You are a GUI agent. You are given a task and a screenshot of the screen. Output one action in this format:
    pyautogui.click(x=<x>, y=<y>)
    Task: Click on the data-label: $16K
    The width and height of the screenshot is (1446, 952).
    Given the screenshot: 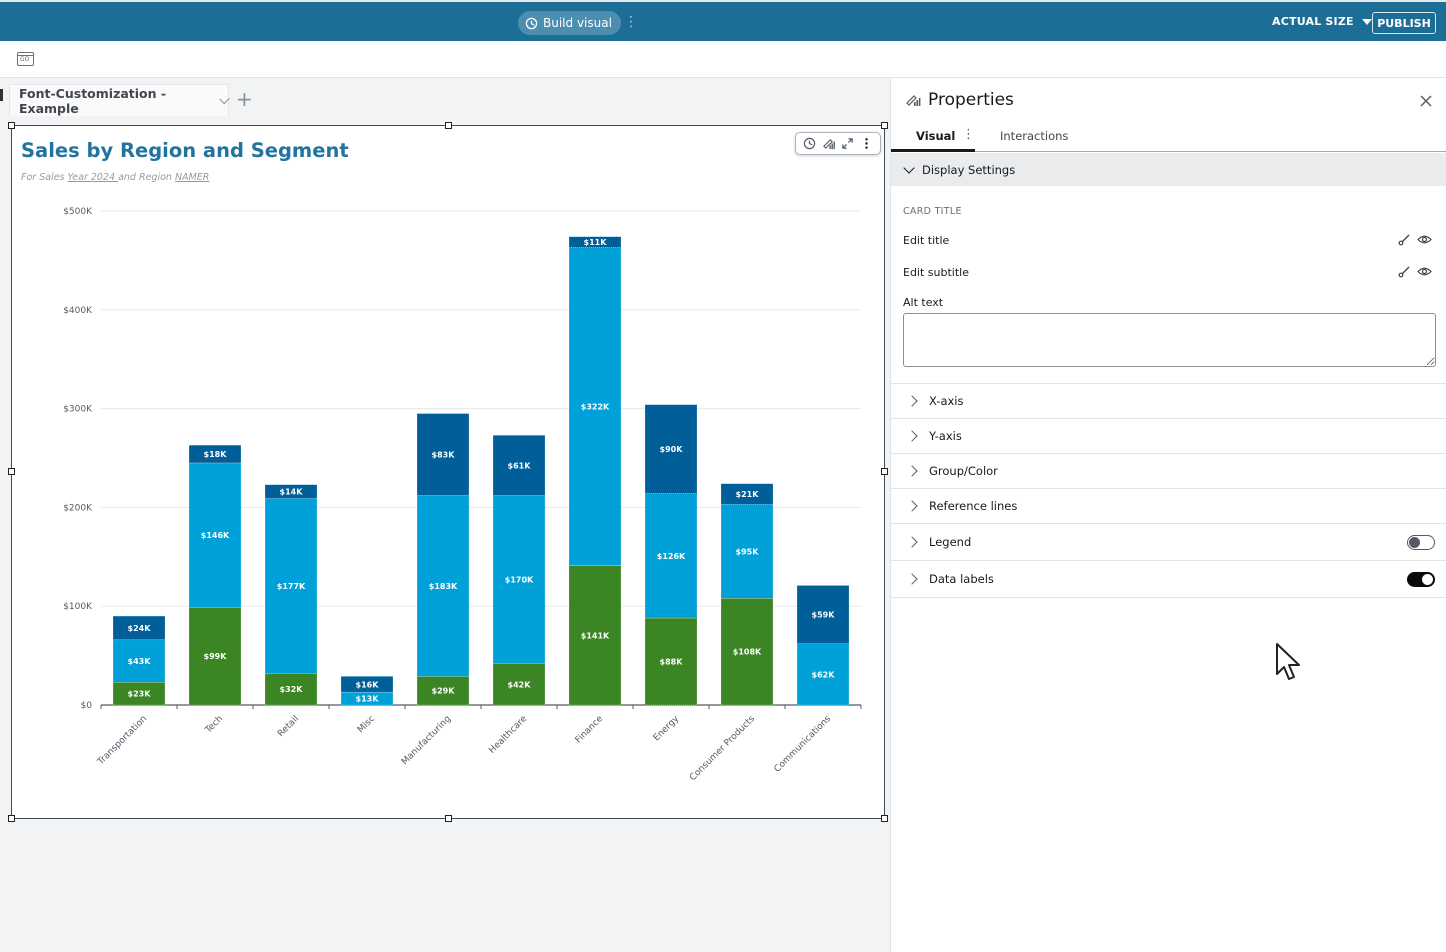 What is the action you would take?
    pyautogui.click(x=368, y=684)
    